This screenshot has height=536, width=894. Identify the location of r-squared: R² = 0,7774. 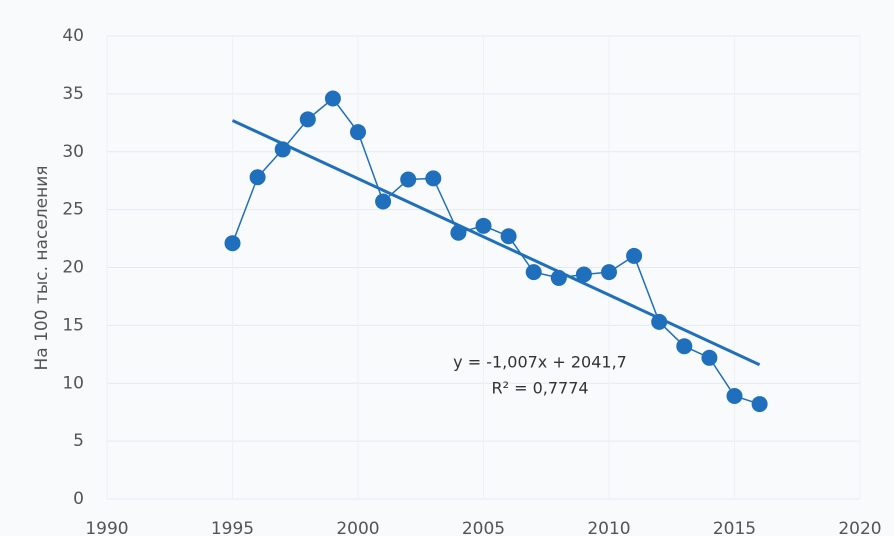
(539, 388).